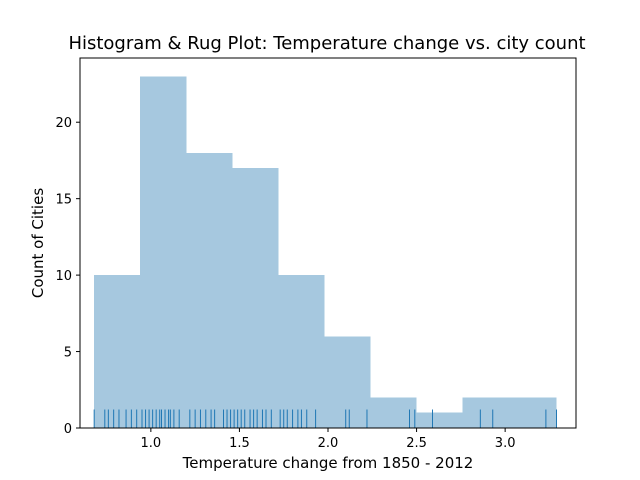  I want to click on y-tick-label: 0, so click(68, 429).